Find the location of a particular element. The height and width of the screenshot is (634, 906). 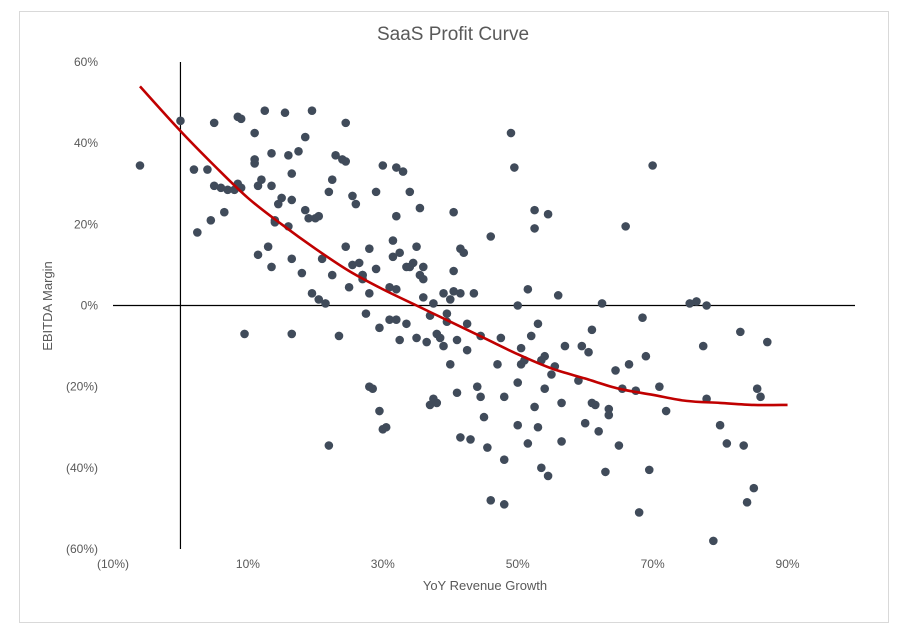

x-tick-label: 10% is located at coordinates (248, 564).